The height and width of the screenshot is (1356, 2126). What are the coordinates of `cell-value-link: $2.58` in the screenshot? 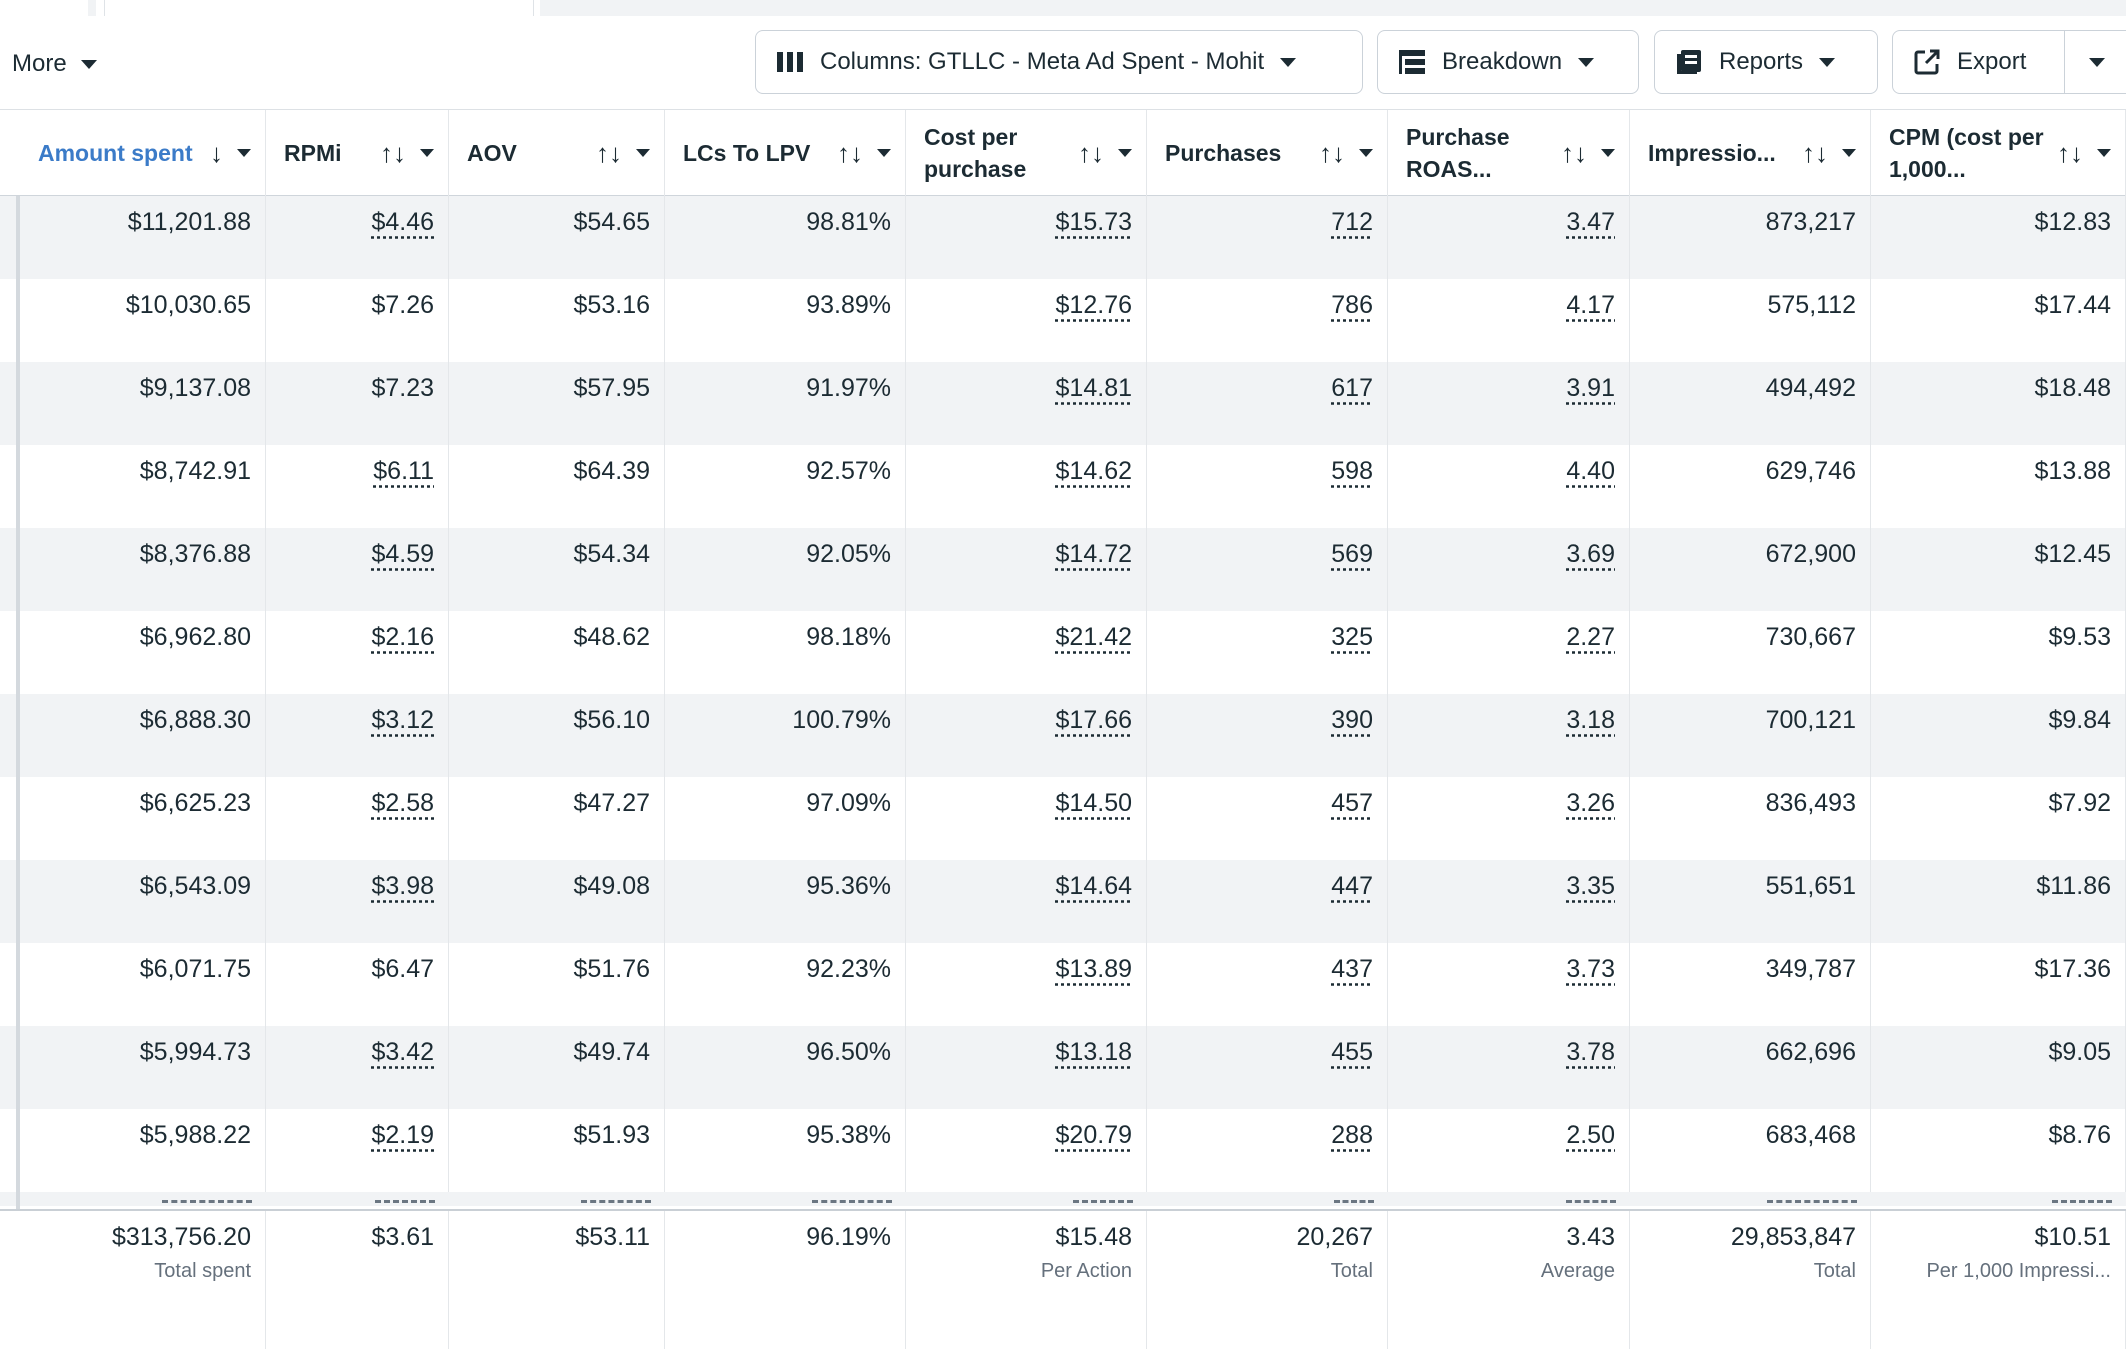 It's located at (402, 803).